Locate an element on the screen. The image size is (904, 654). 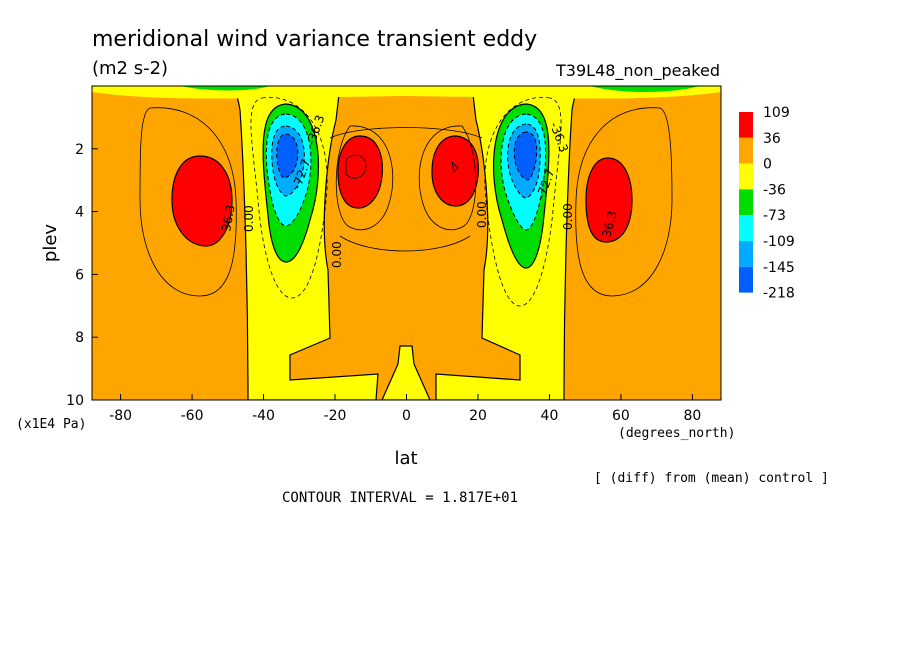
y-tick-label: 6 is located at coordinates (79, 275).